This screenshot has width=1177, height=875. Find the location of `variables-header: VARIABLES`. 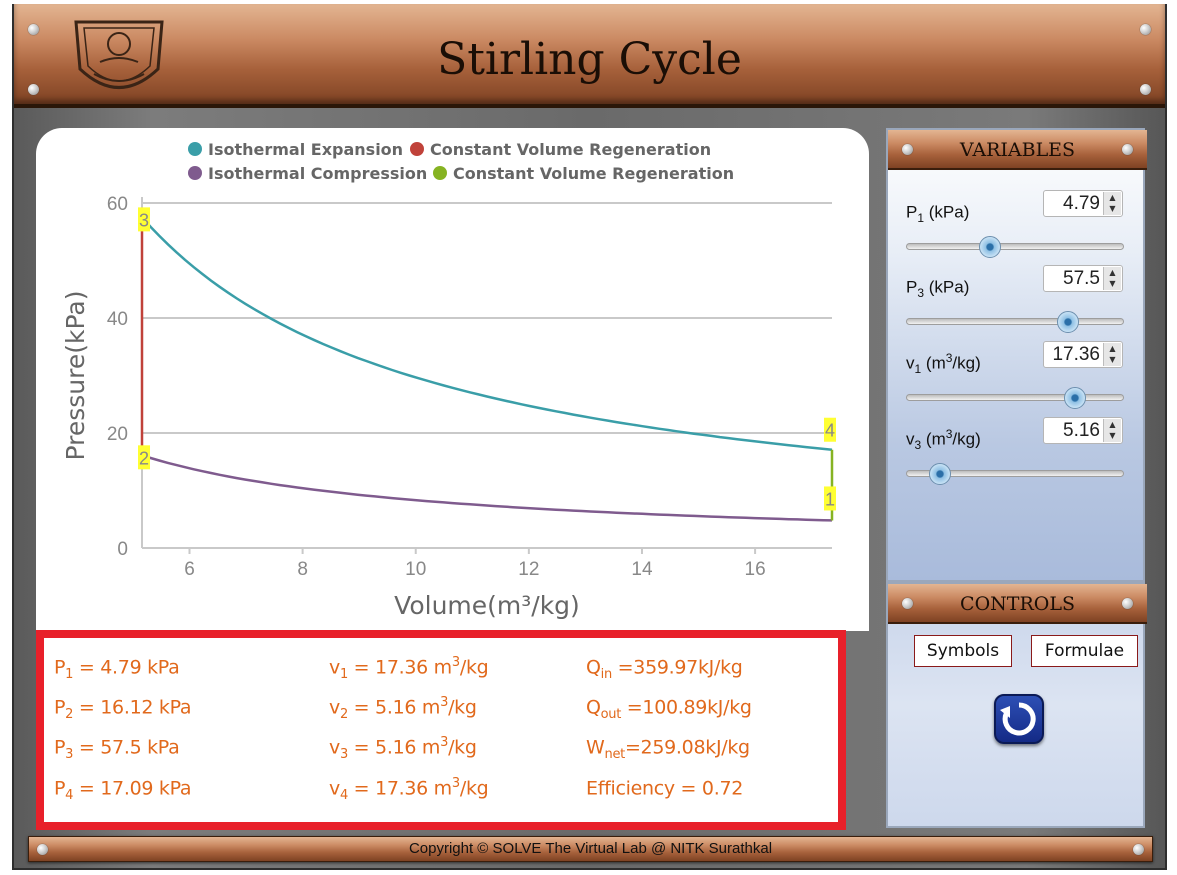

variables-header: VARIABLES is located at coordinates (1017, 150).